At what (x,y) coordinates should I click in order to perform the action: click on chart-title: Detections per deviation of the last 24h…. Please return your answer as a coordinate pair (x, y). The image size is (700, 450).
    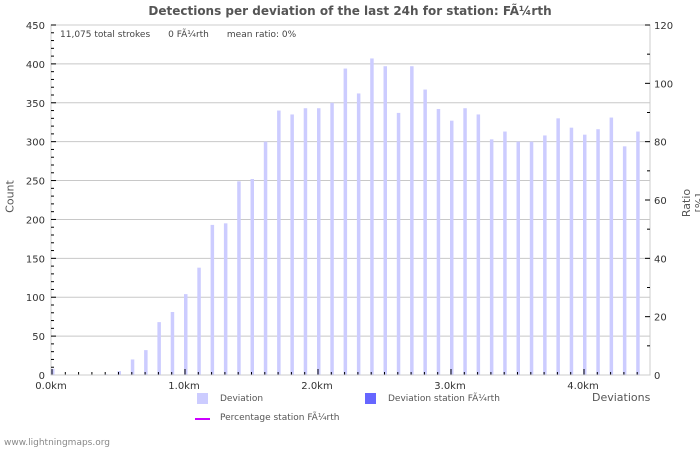
    Looking at the image, I should click on (350, 11).